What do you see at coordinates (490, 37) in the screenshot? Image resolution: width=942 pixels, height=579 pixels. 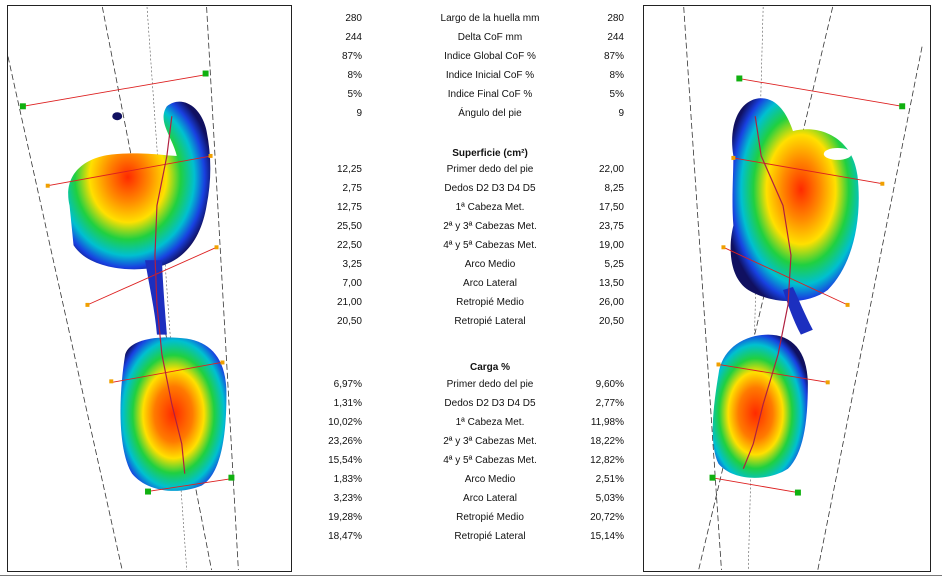 I see `summary-label: Delta CoF mm` at bounding box center [490, 37].